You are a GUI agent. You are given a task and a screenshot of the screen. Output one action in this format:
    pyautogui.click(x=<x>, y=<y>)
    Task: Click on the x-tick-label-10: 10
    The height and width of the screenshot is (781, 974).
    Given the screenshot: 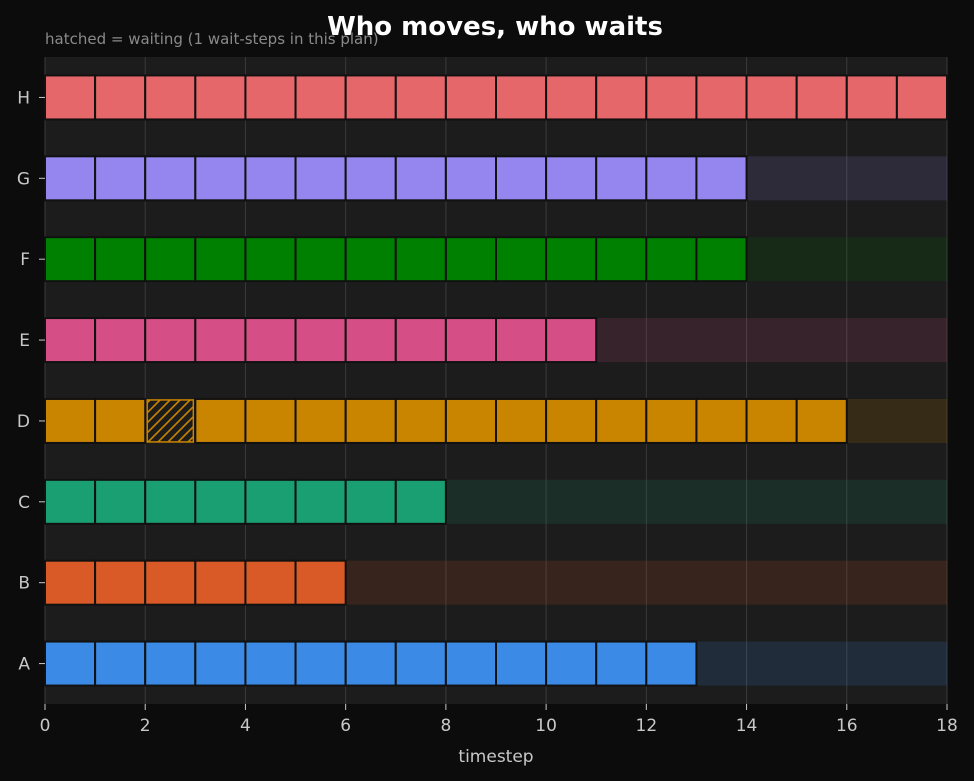 What is the action you would take?
    pyautogui.click(x=546, y=726)
    